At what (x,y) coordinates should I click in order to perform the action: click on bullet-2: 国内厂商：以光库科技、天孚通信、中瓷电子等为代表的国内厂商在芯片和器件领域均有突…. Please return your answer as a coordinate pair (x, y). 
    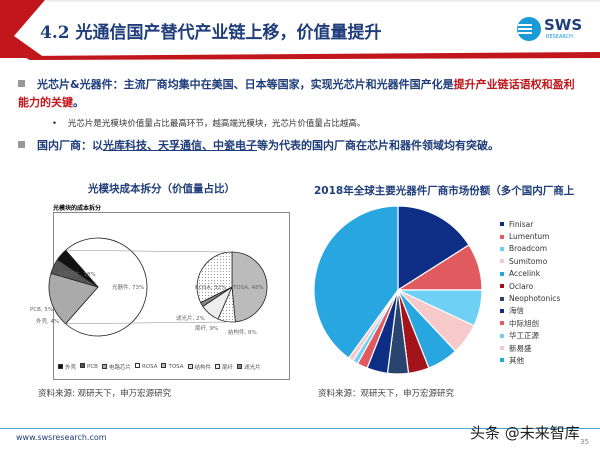
    Looking at the image, I should click on (298, 146).